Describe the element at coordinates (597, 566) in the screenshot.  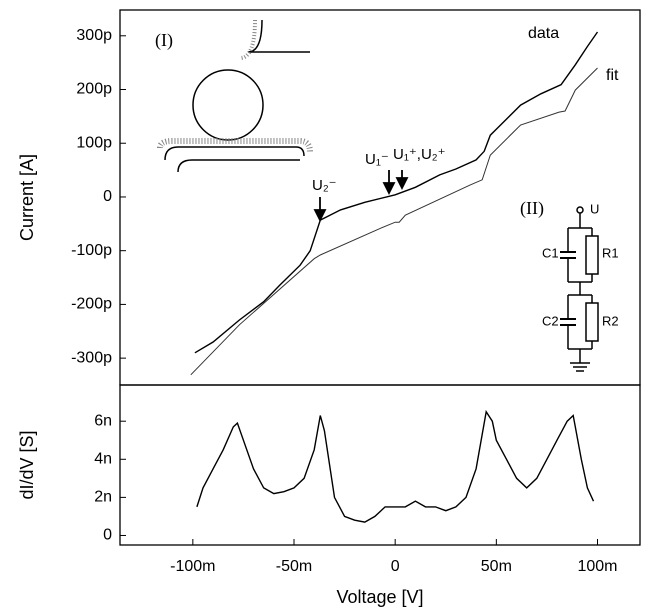
I see `x-tick-label: 100m` at that location.